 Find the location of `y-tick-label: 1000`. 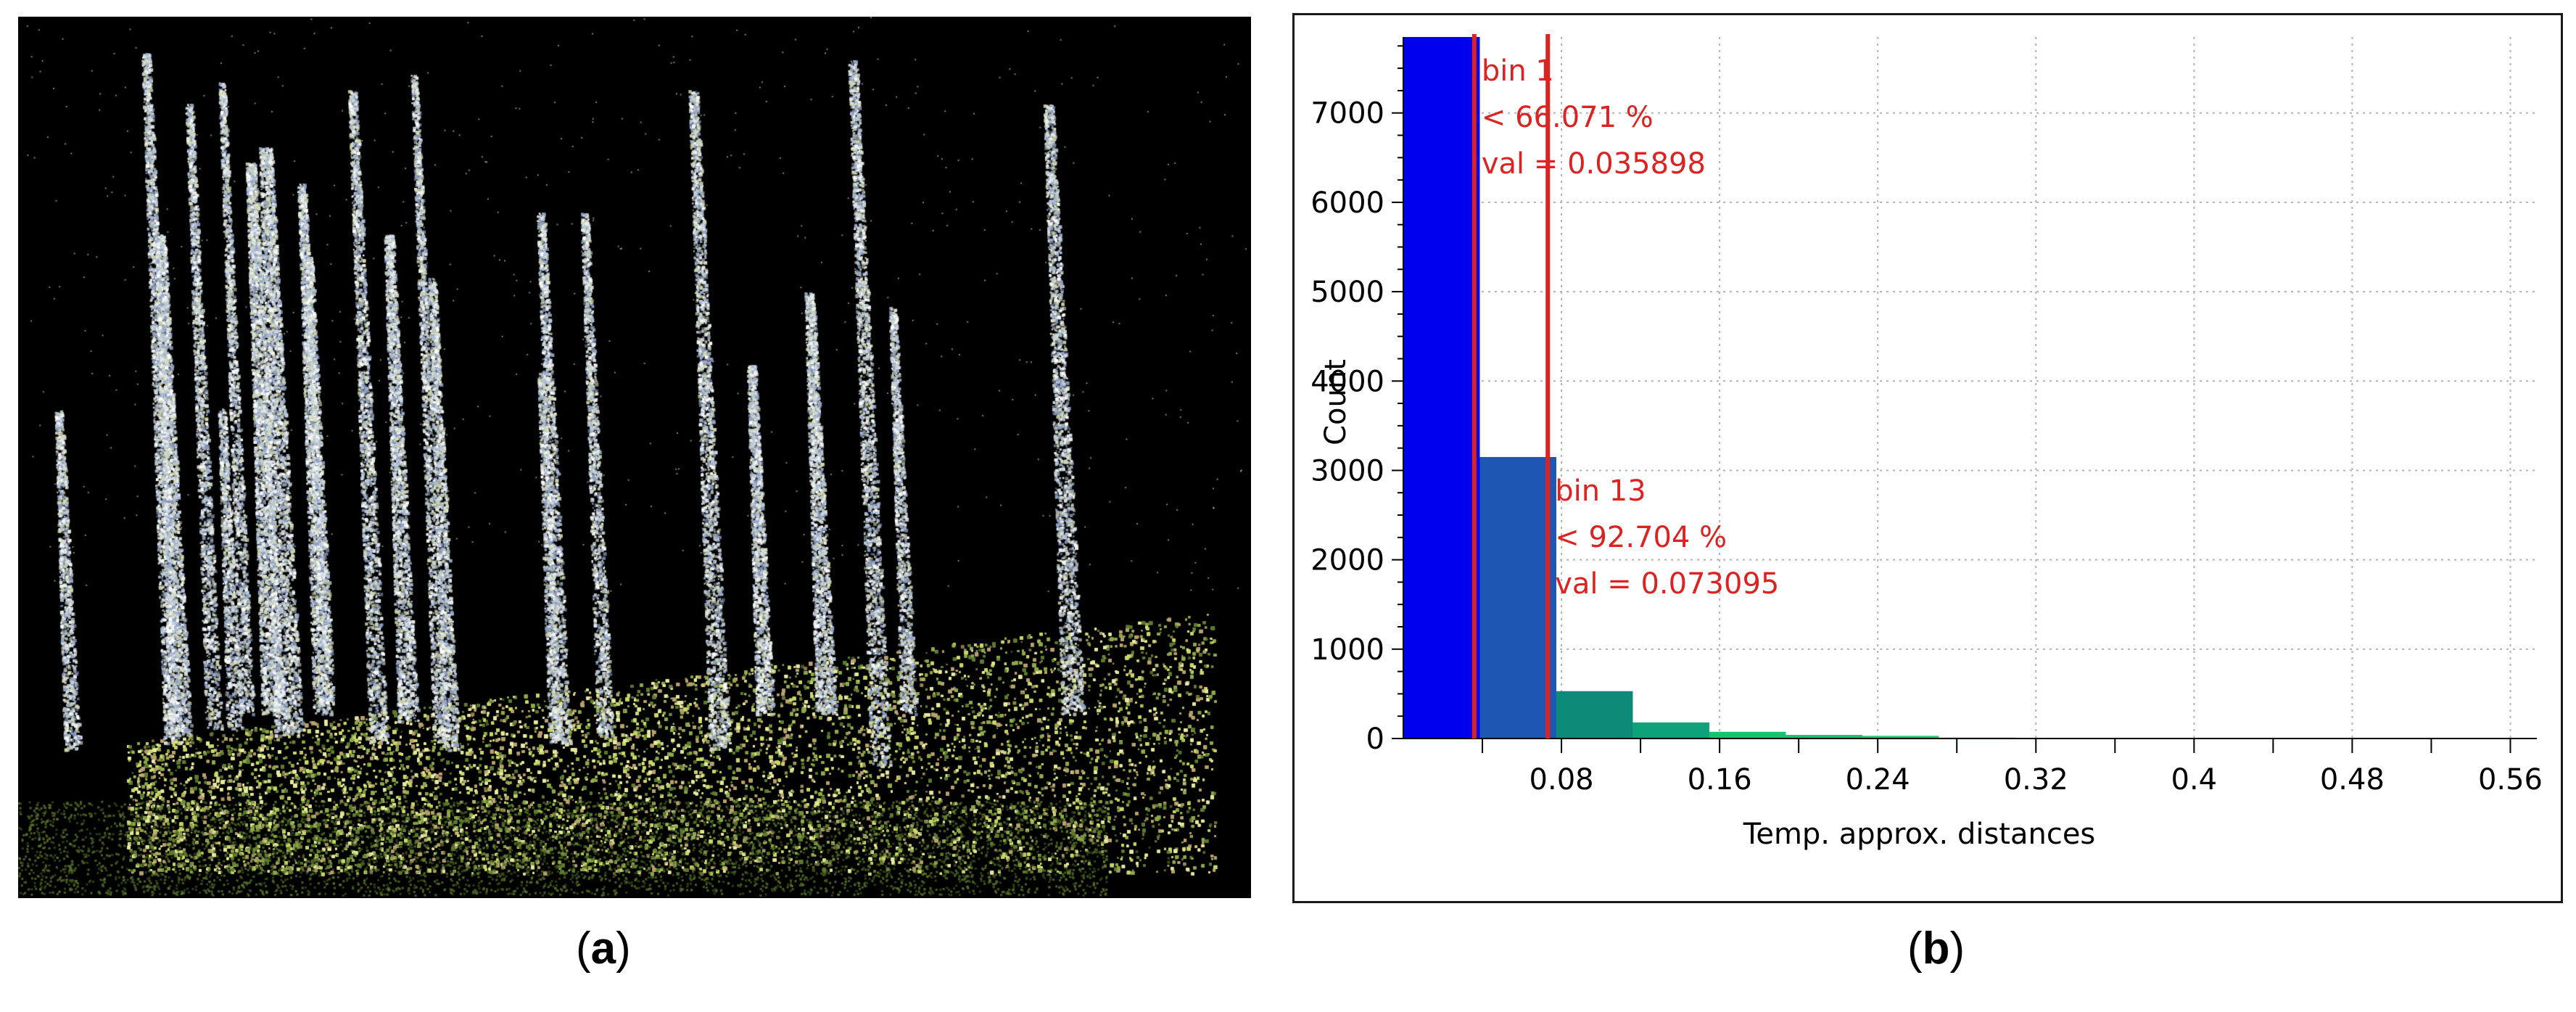

y-tick-label: 1000 is located at coordinates (1347, 650).